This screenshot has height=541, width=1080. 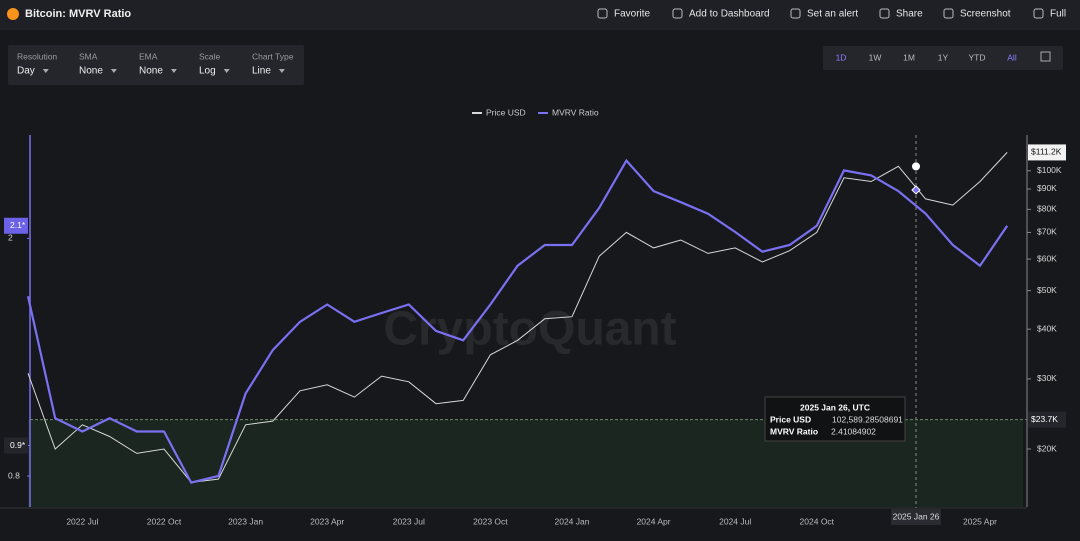 What do you see at coordinates (790, 419) in the screenshot?
I see `tooltip-name: Price USD` at bounding box center [790, 419].